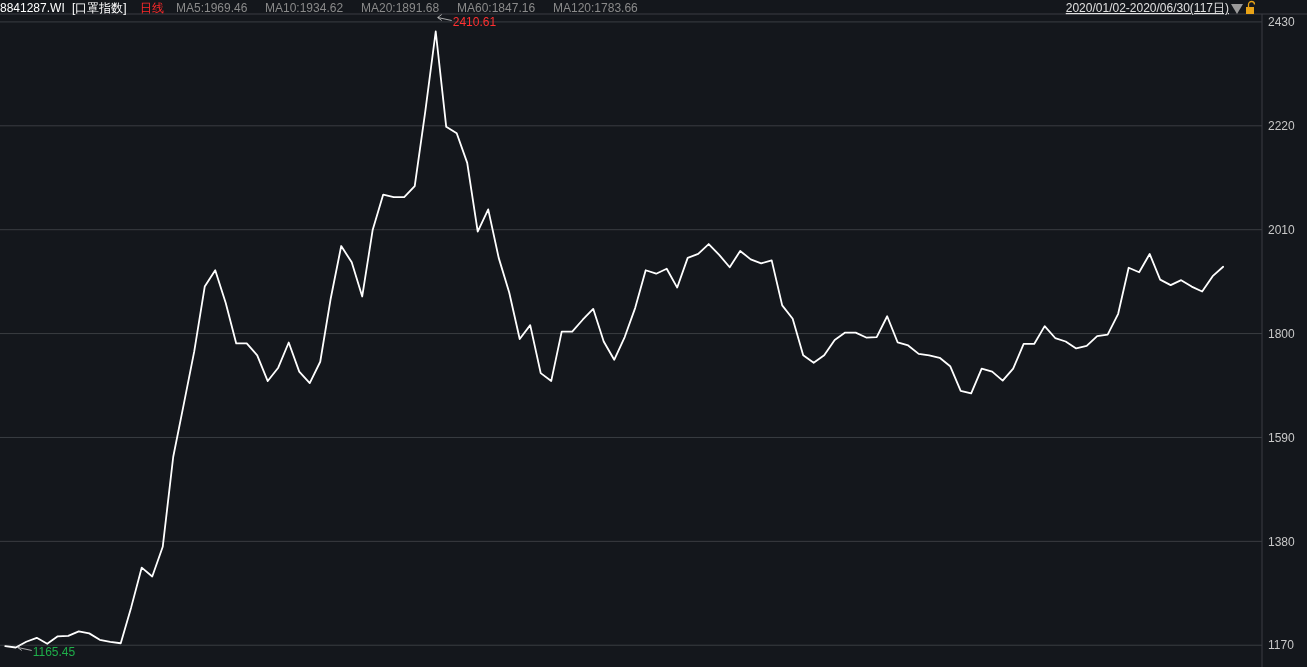  I want to click on annotation: 2410.61, so click(474, 21).